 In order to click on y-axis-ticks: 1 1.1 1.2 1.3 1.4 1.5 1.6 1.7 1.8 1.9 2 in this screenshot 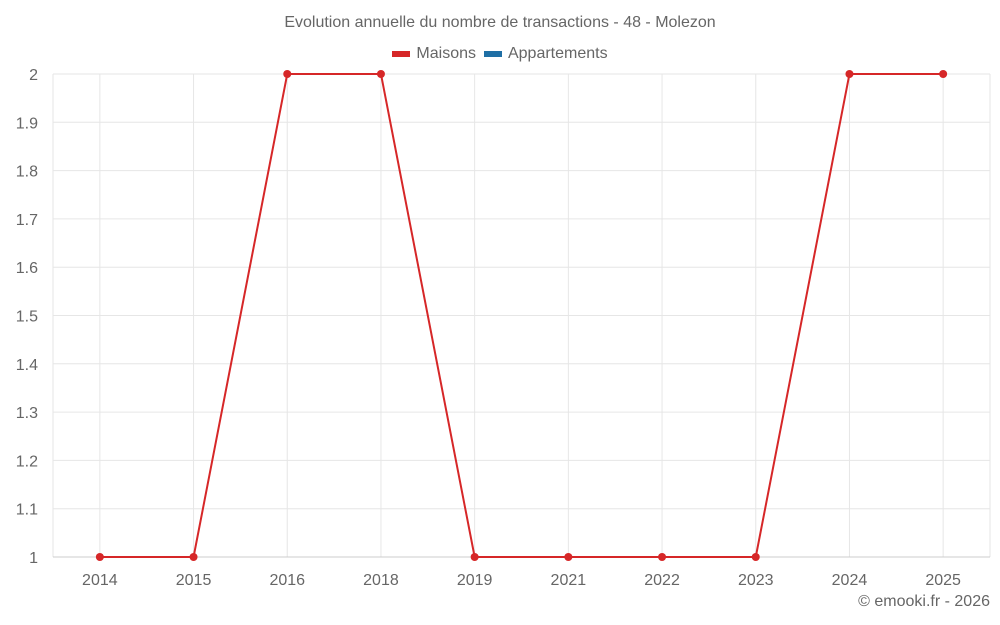, I will do `click(27, 317)`.